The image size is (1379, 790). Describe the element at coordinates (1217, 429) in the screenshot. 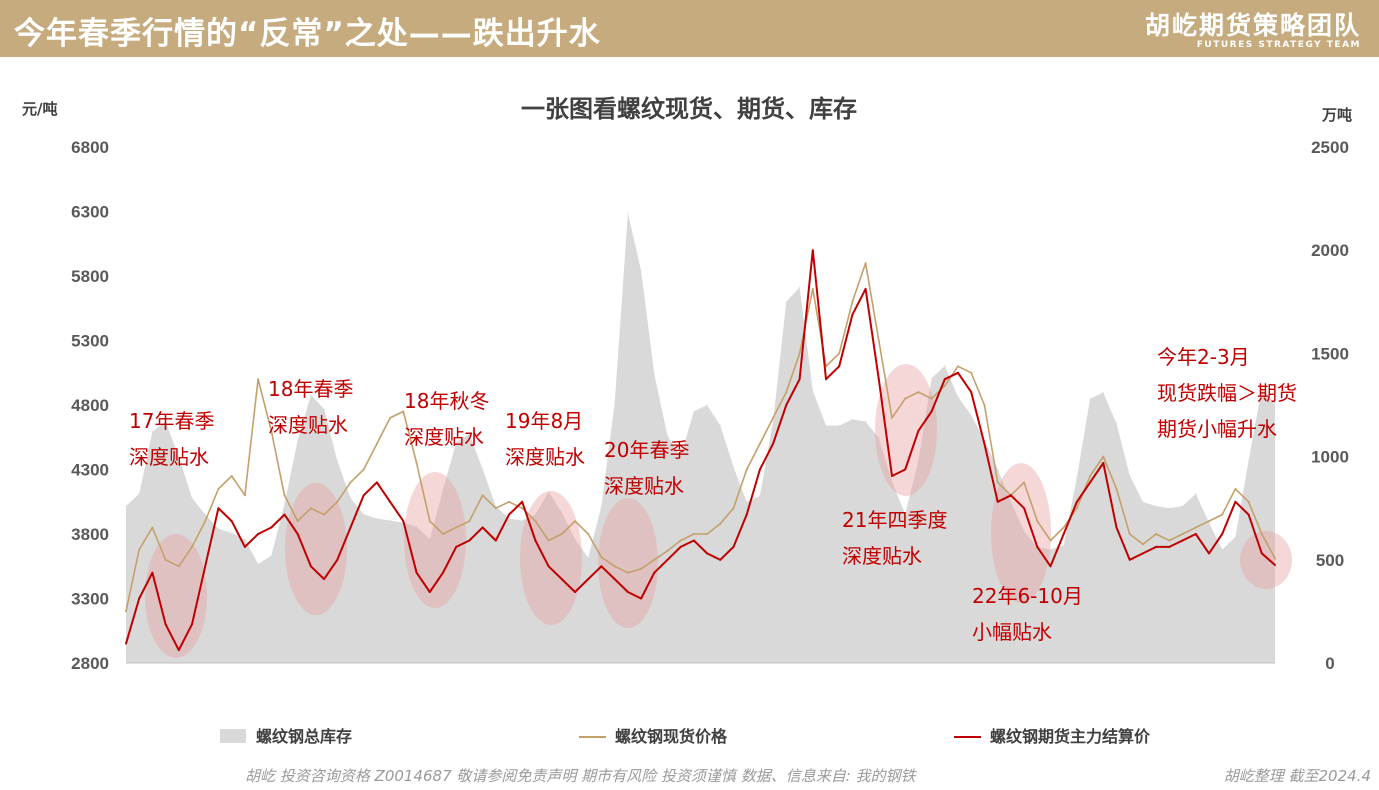

I see `annotation-label: 期货小幅升水` at that location.